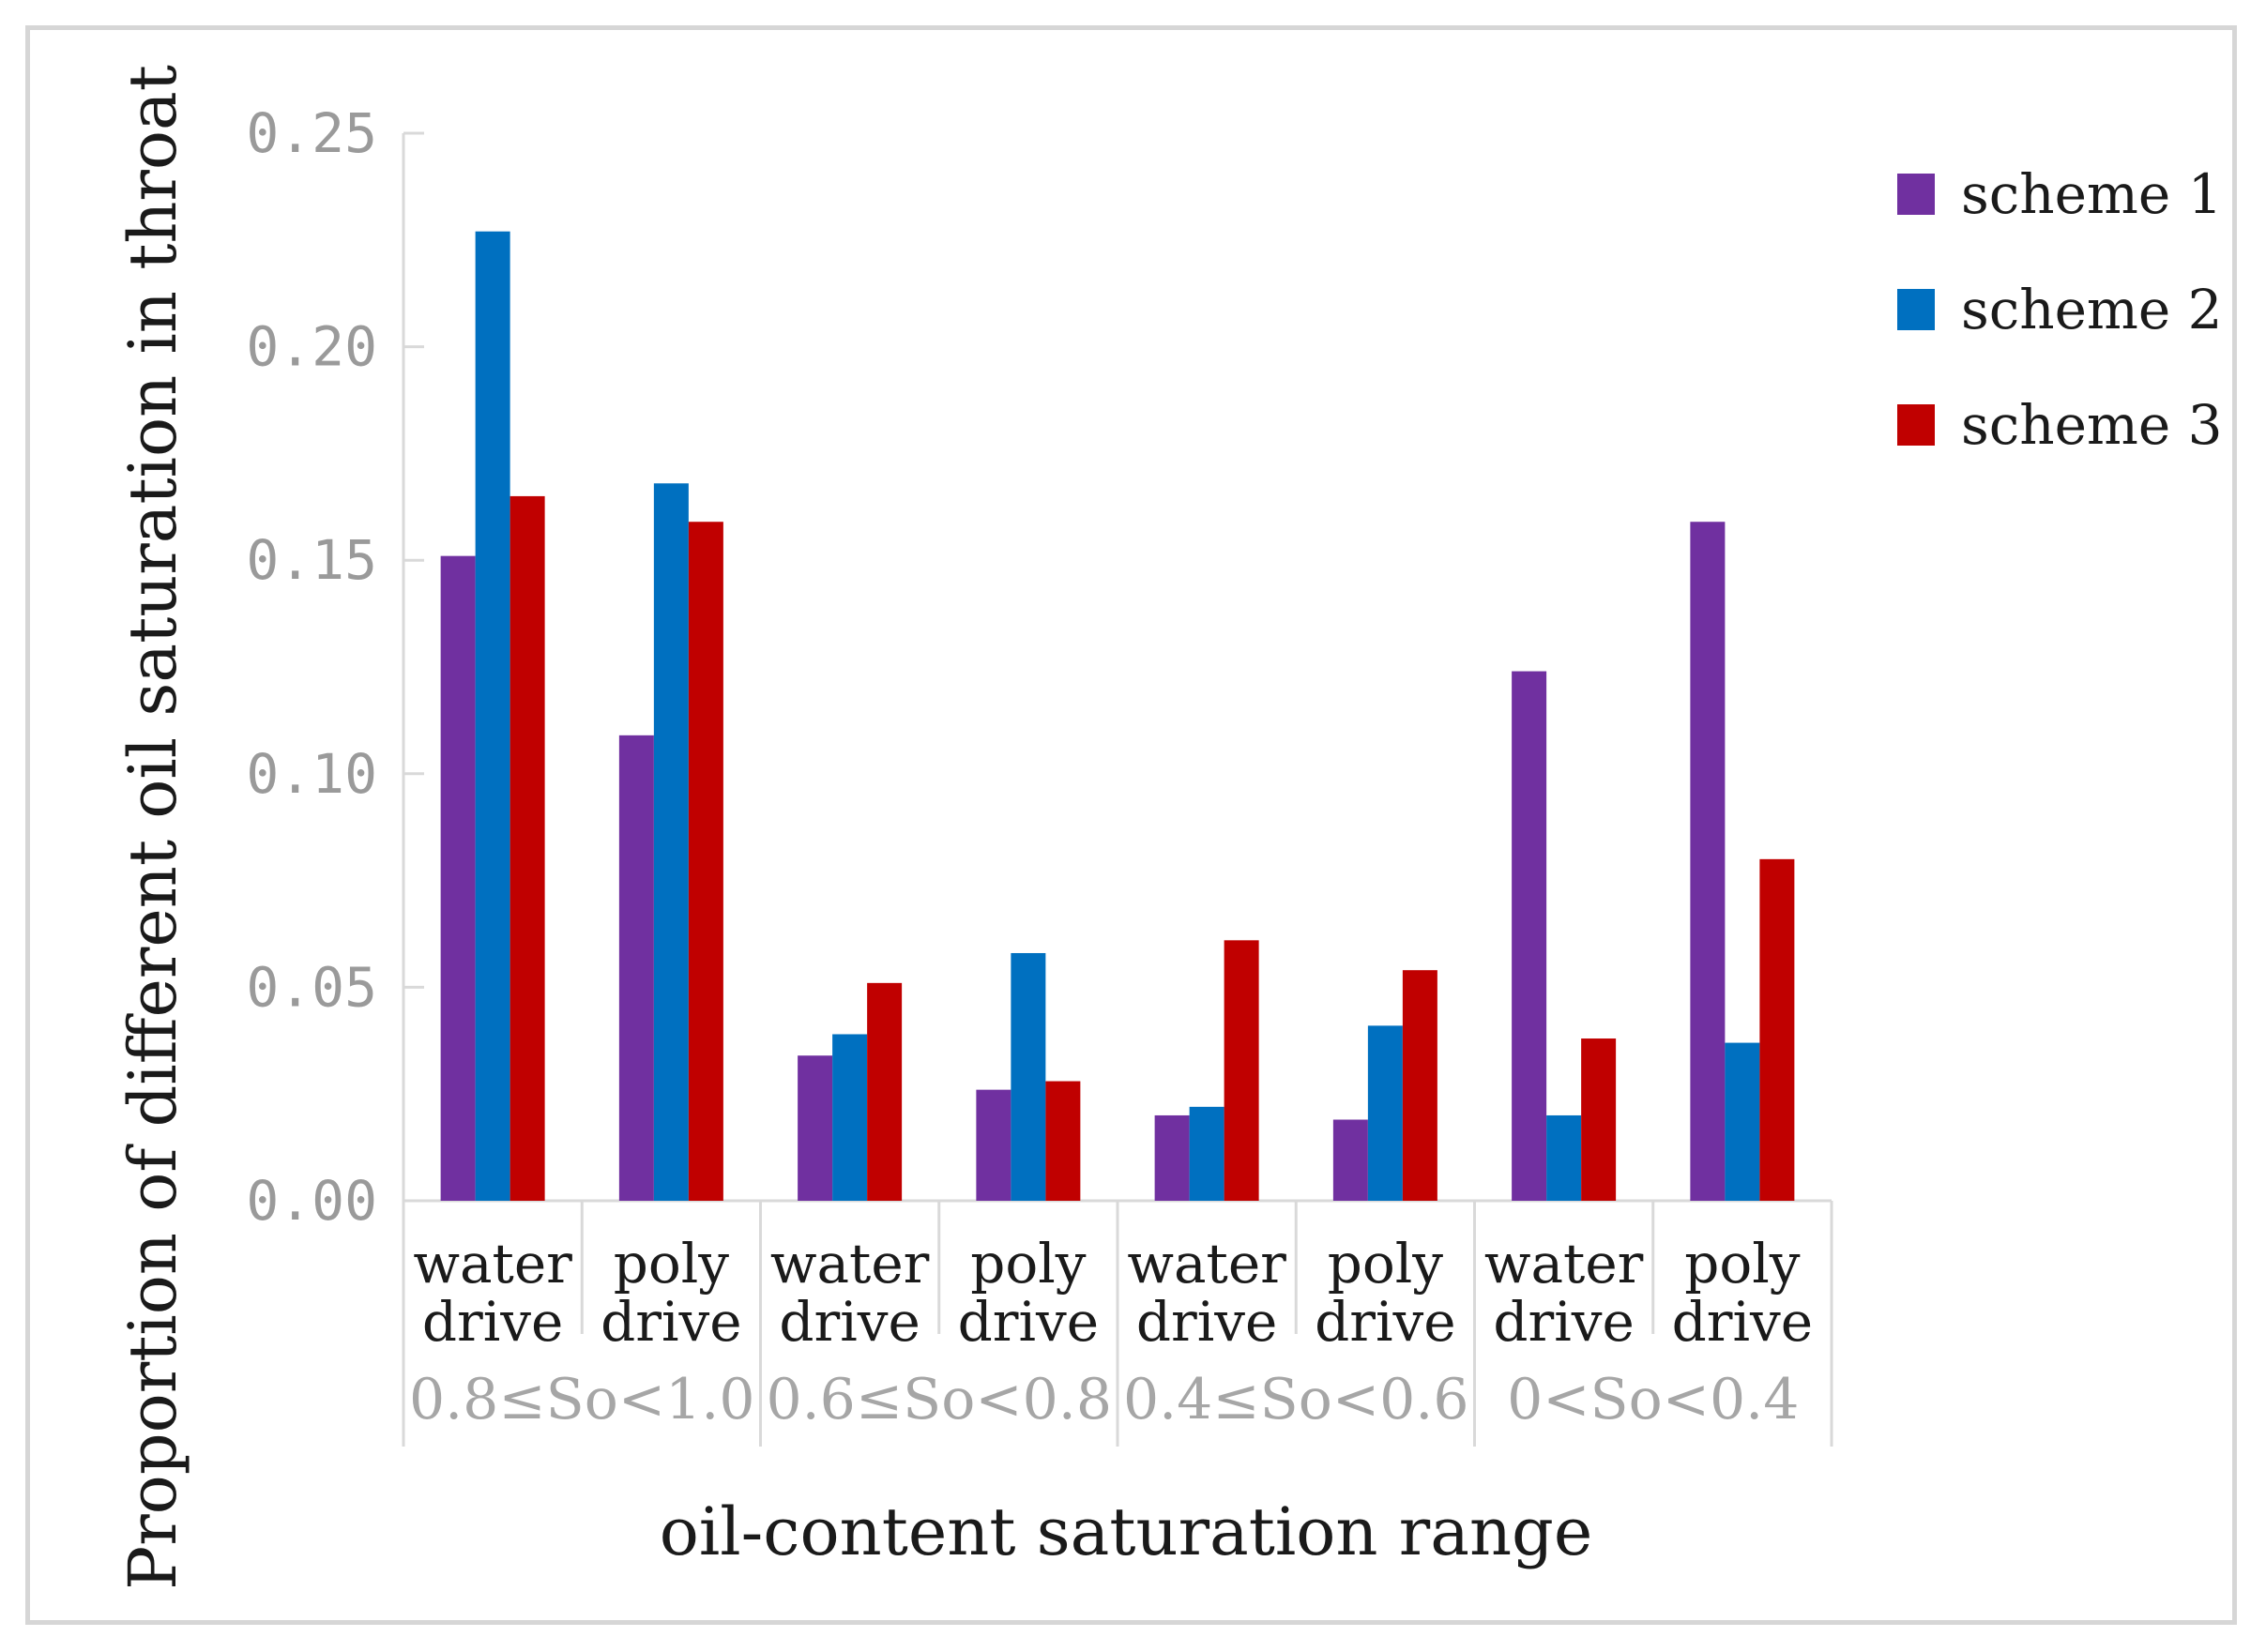 This screenshot has width=2266, height=1652. What do you see at coordinates (2092, 425) in the screenshot?
I see `legend-label: scheme 3` at bounding box center [2092, 425].